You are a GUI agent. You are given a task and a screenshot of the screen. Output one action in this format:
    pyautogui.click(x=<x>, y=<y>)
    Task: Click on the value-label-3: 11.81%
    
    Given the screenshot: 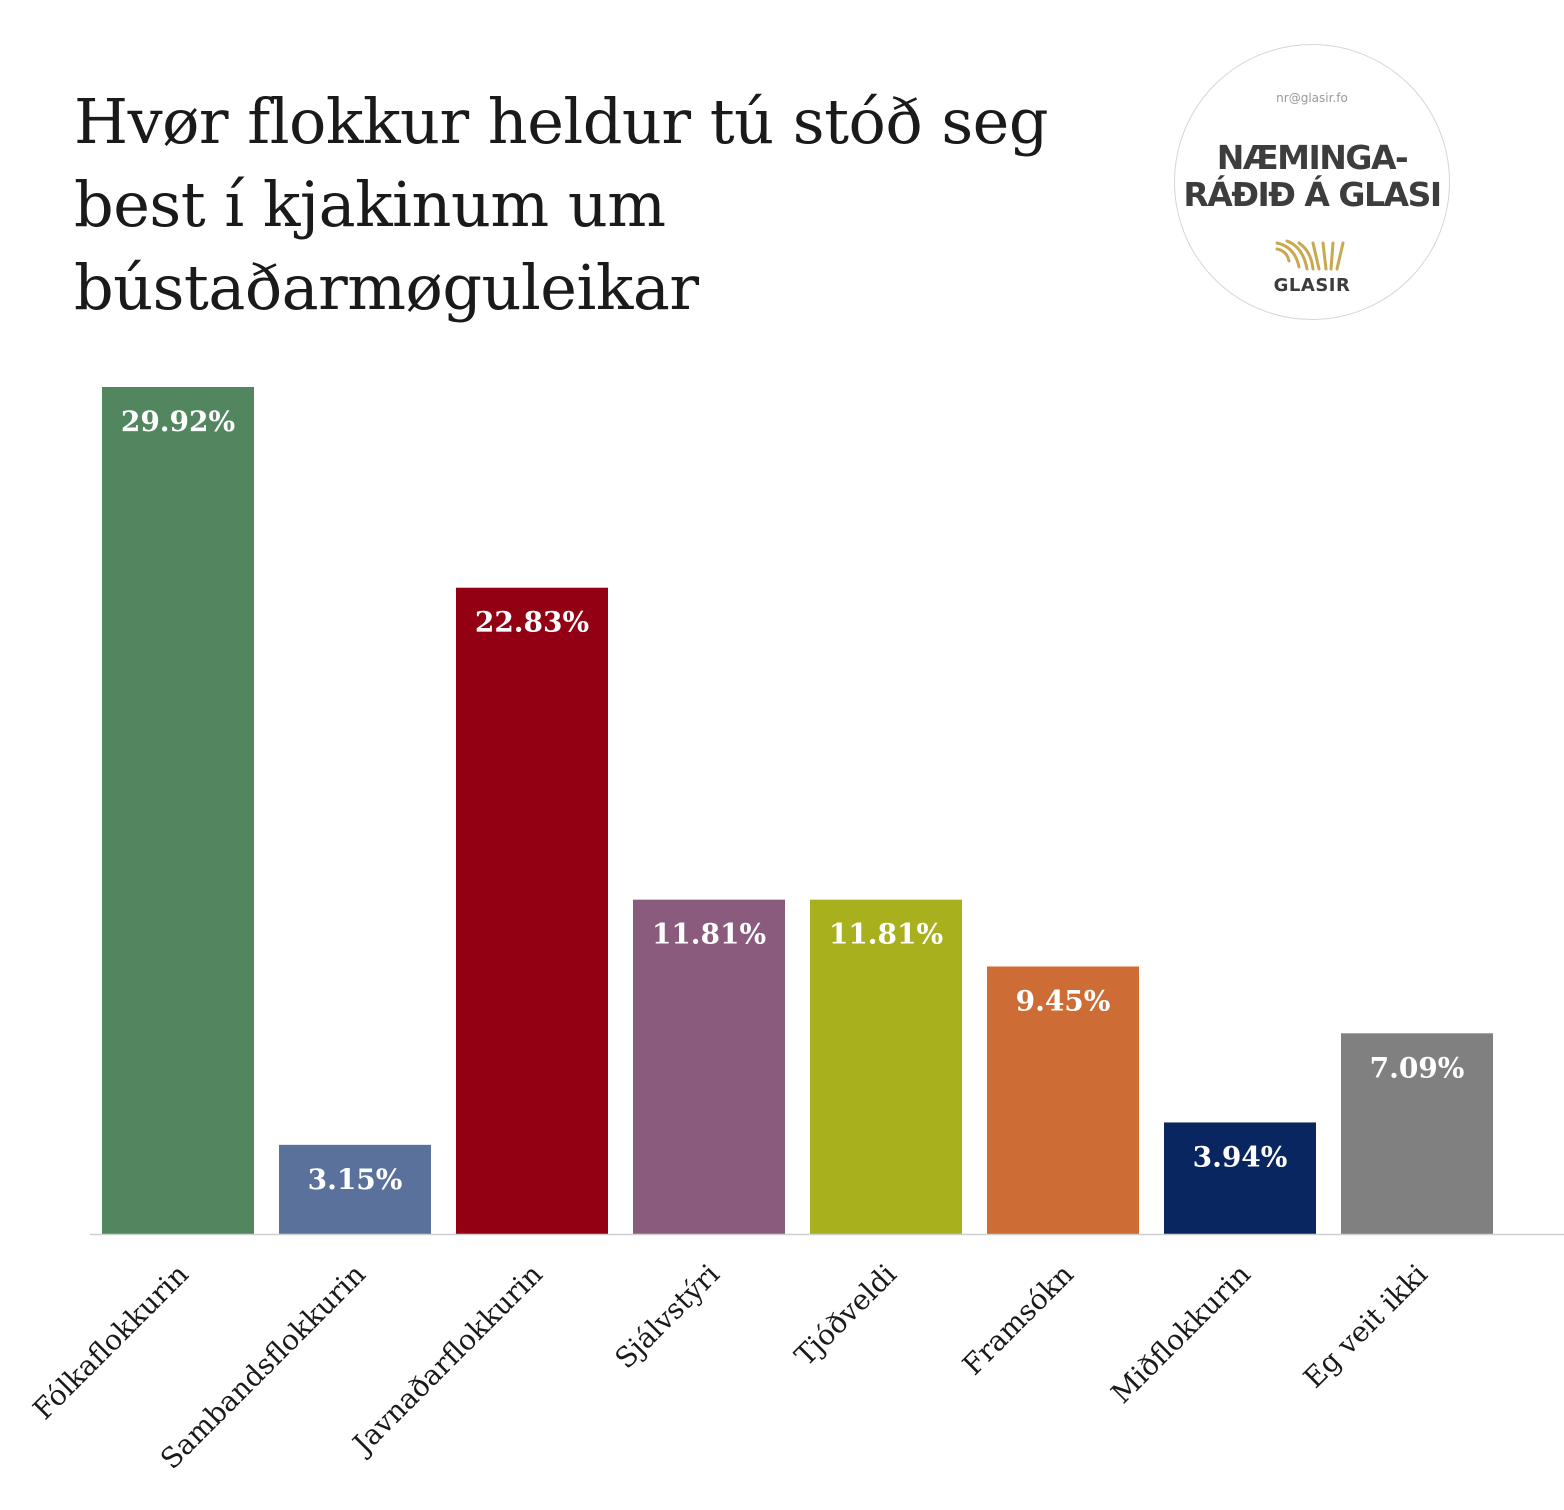 What is the action you would take?
    pyautogui.click(x=709, y=934)
    